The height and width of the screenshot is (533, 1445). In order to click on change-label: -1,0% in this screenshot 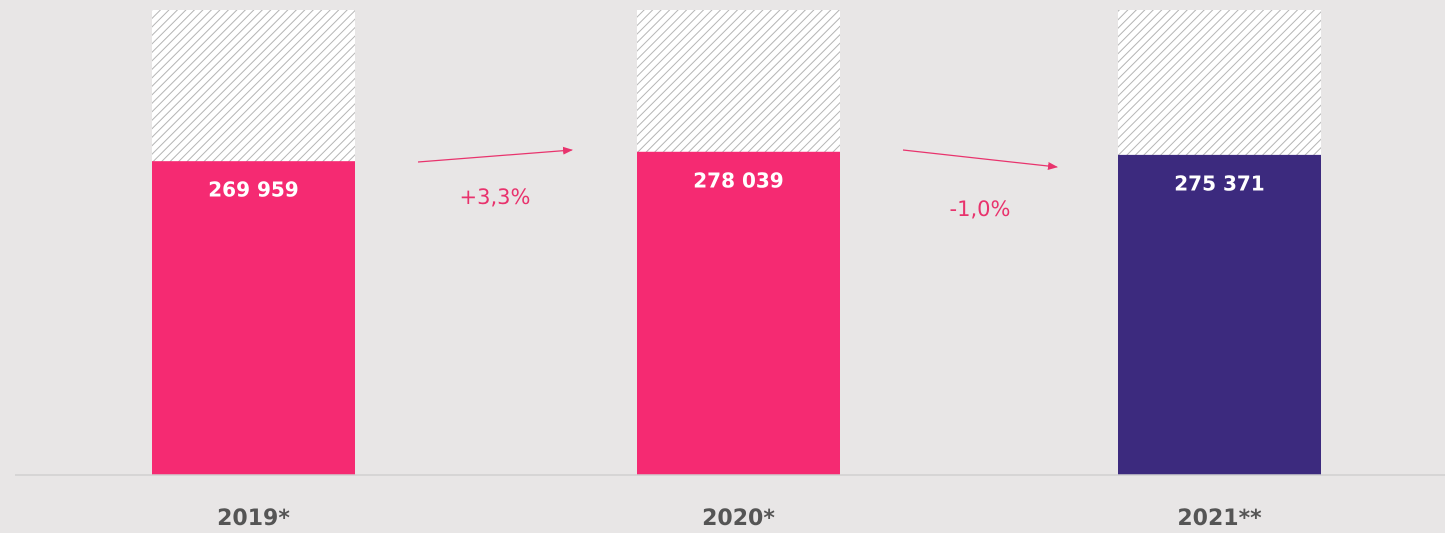, I will do `click(980, 209)`.